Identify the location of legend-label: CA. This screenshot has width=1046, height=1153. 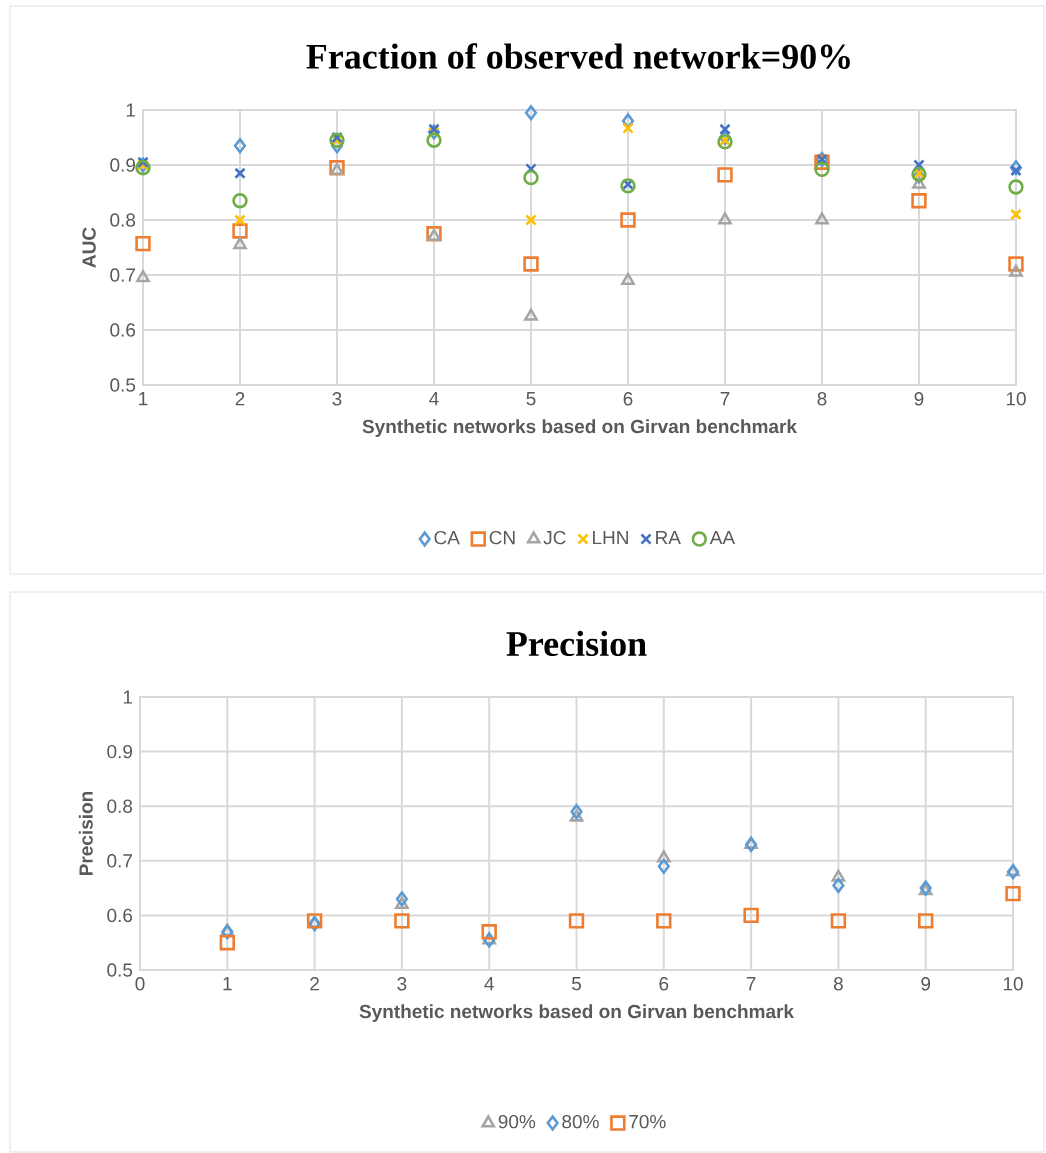
(447, 537).